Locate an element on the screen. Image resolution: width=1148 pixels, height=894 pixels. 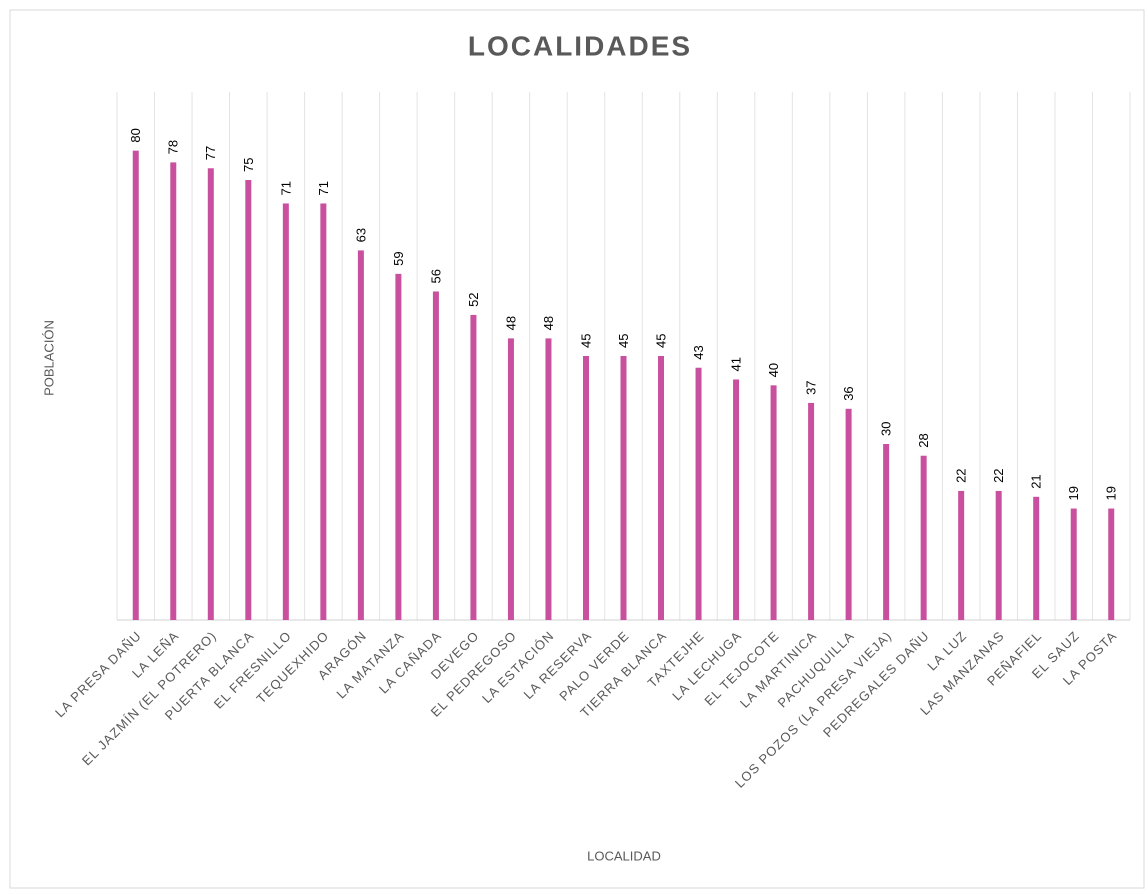
data-label: 63 is located at coordinates (360, 235).